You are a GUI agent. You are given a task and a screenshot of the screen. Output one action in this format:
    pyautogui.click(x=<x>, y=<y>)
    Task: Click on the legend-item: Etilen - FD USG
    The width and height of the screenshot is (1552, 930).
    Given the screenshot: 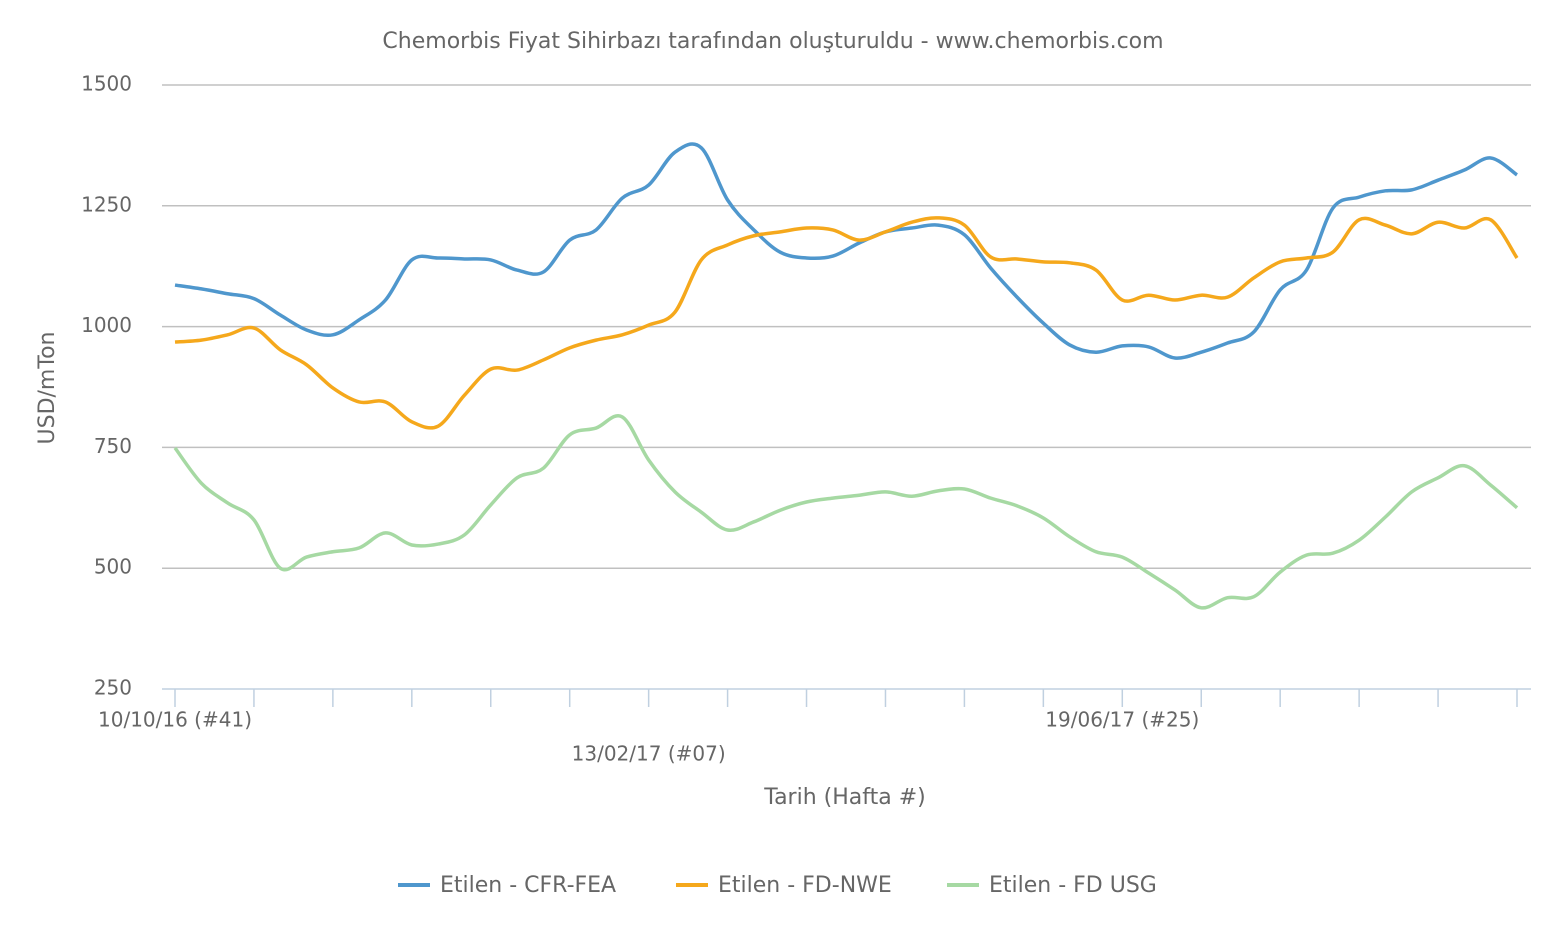 What is the action you would take?
    pyautogui.click(x=1052, y=885)
    